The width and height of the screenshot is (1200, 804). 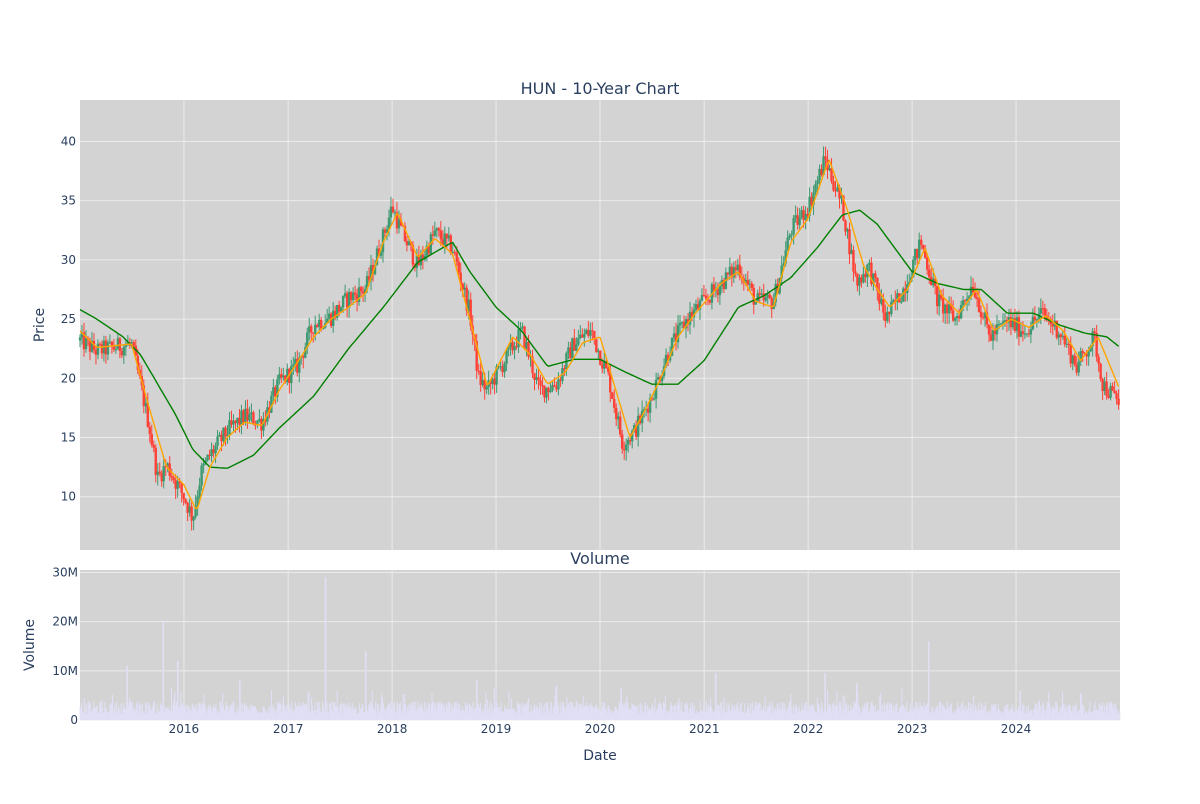 I want to click on date-x-tick-label: 2019, so click(x=496, y=729).